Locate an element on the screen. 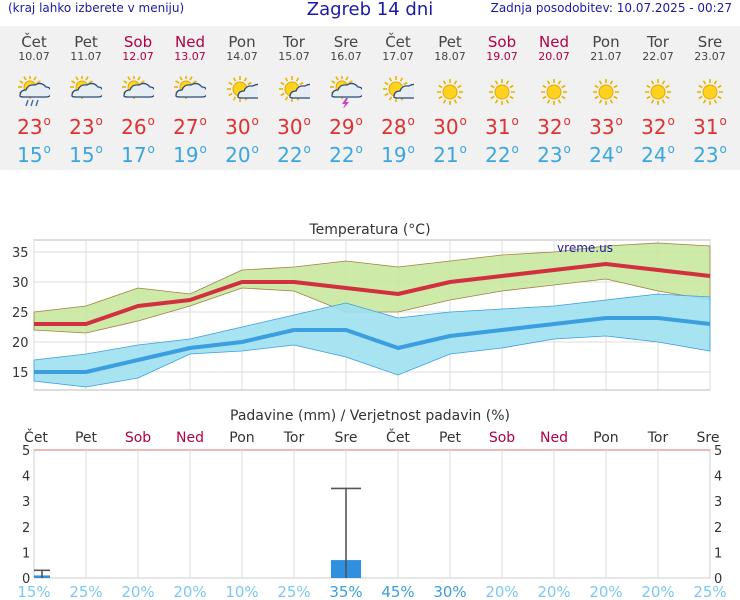 The image size is (740, 600). temp-max: 33o is located at coordinates (606, 126).